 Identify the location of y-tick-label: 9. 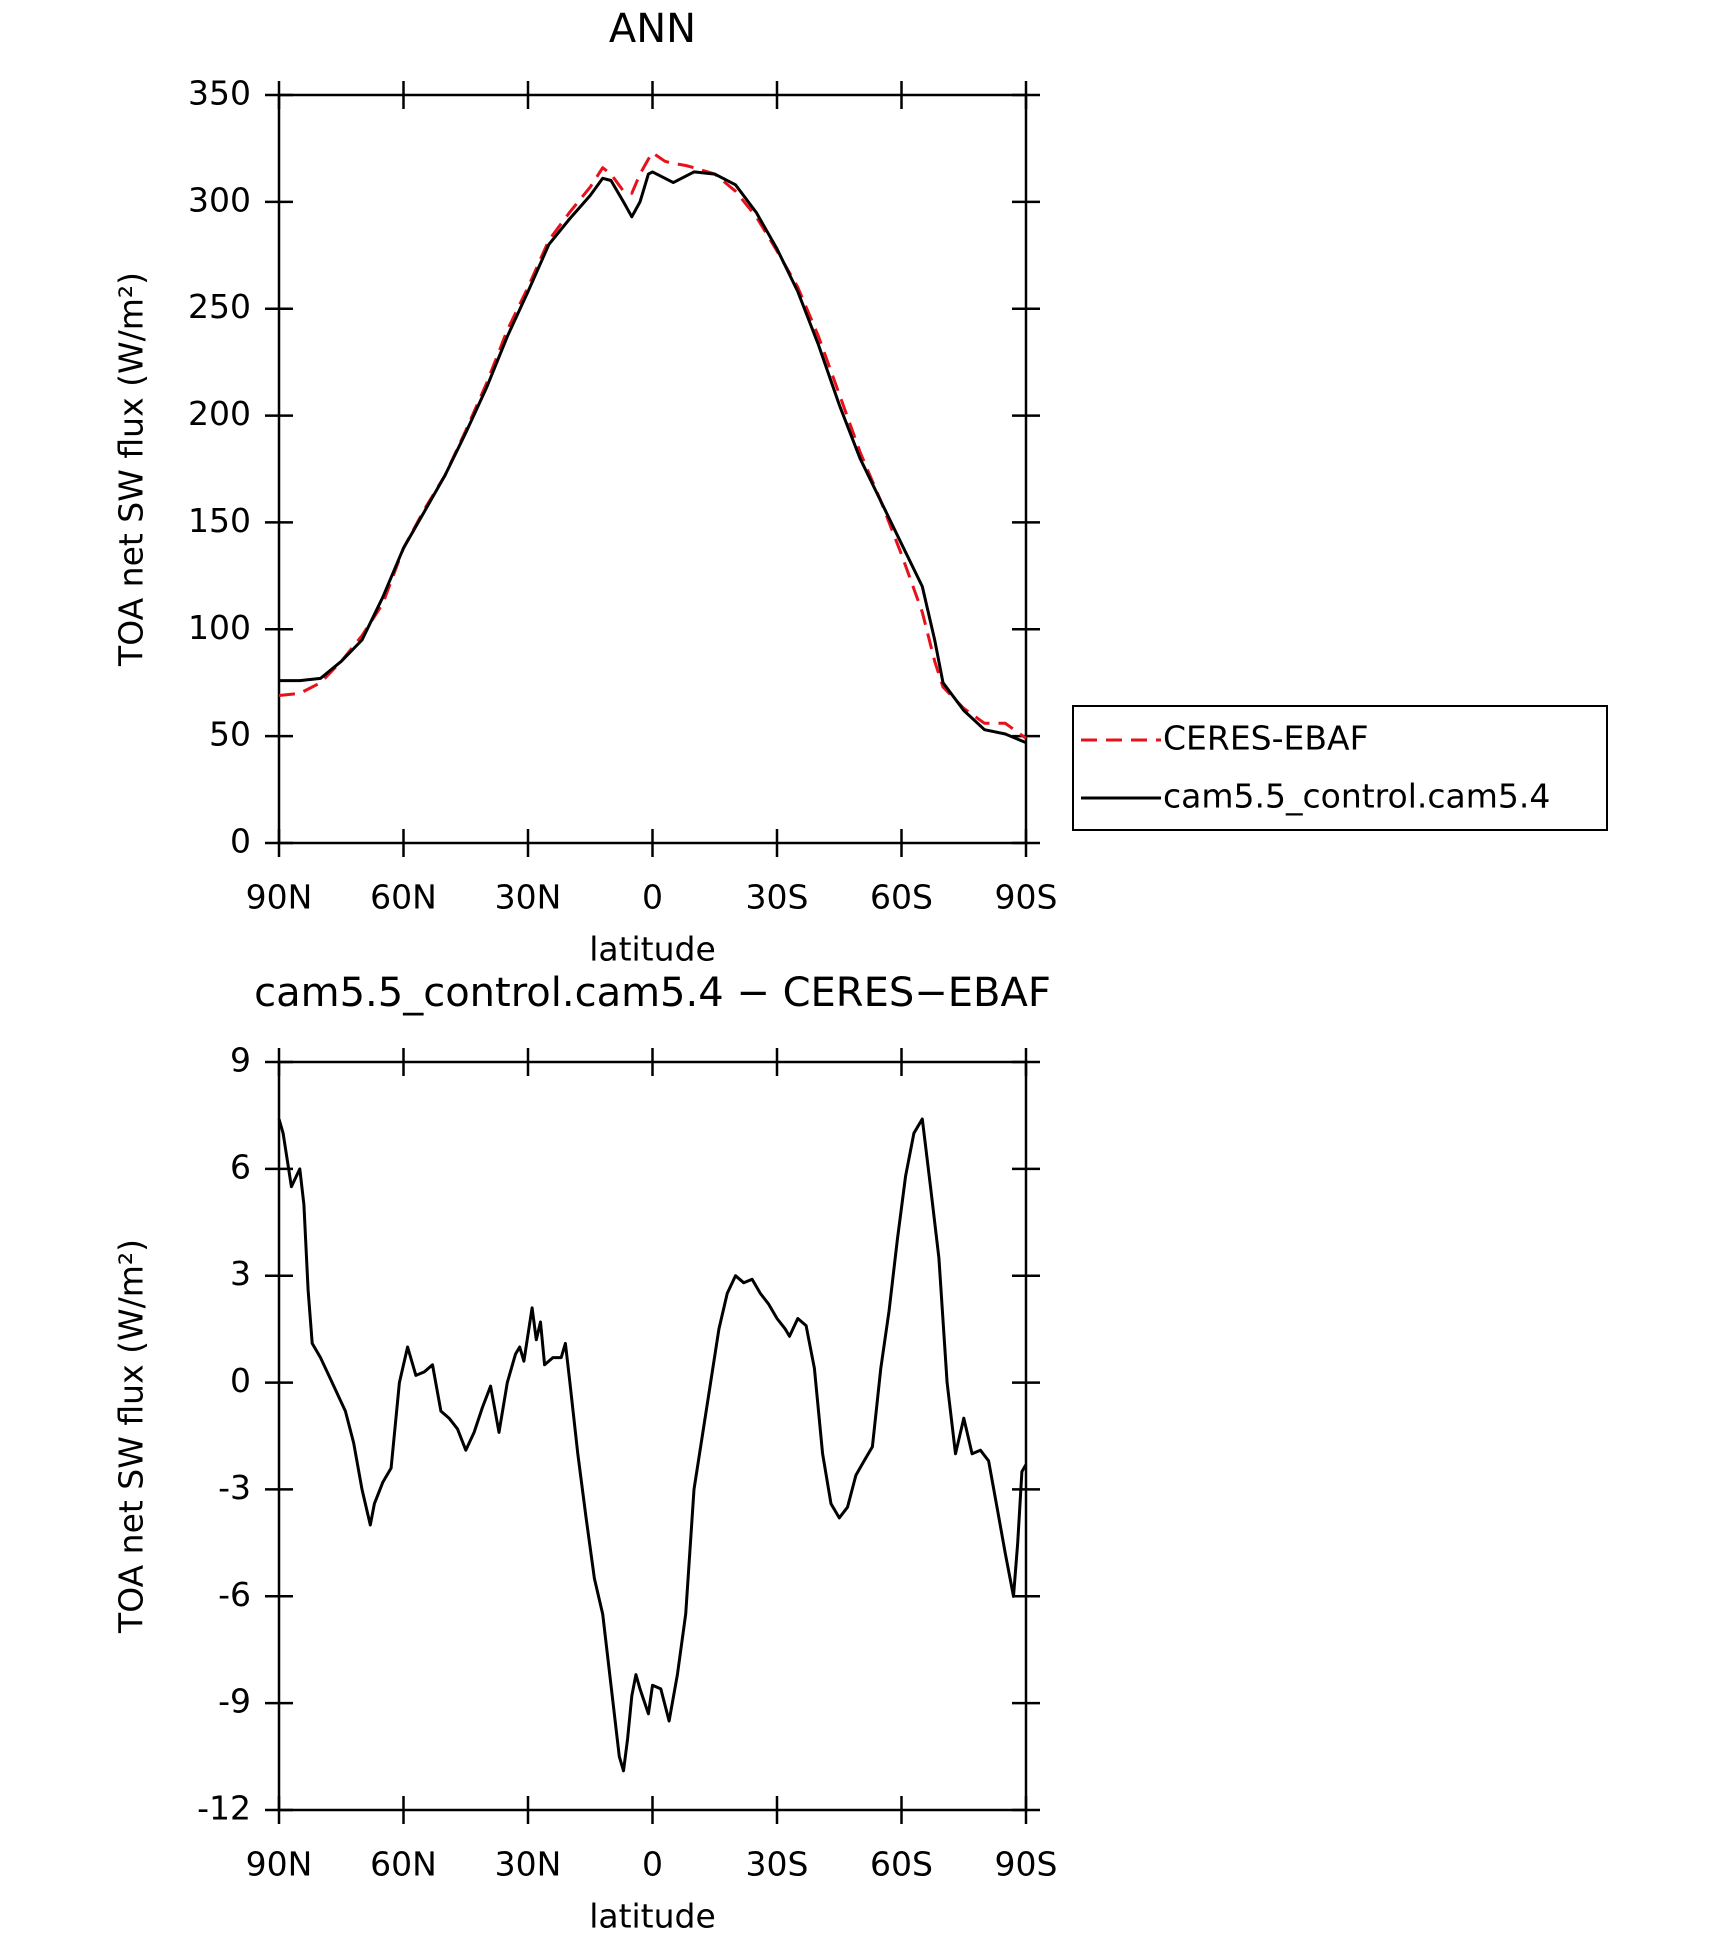
(240, 1060).